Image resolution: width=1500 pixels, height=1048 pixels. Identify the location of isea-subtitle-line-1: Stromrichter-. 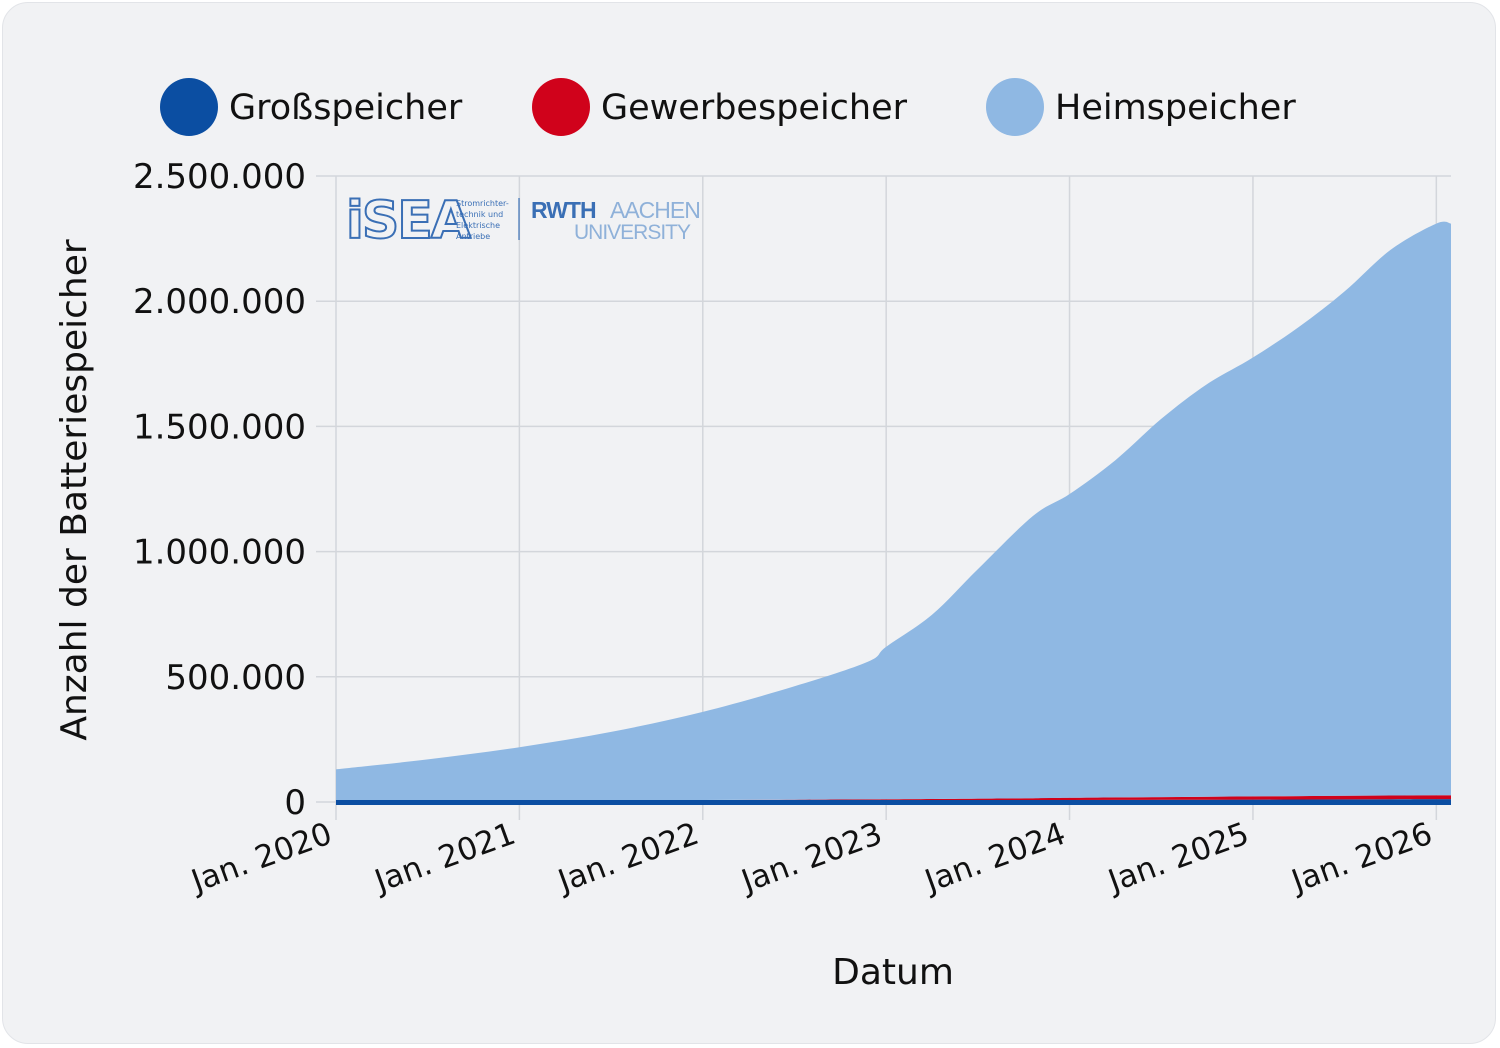
(482, 203).